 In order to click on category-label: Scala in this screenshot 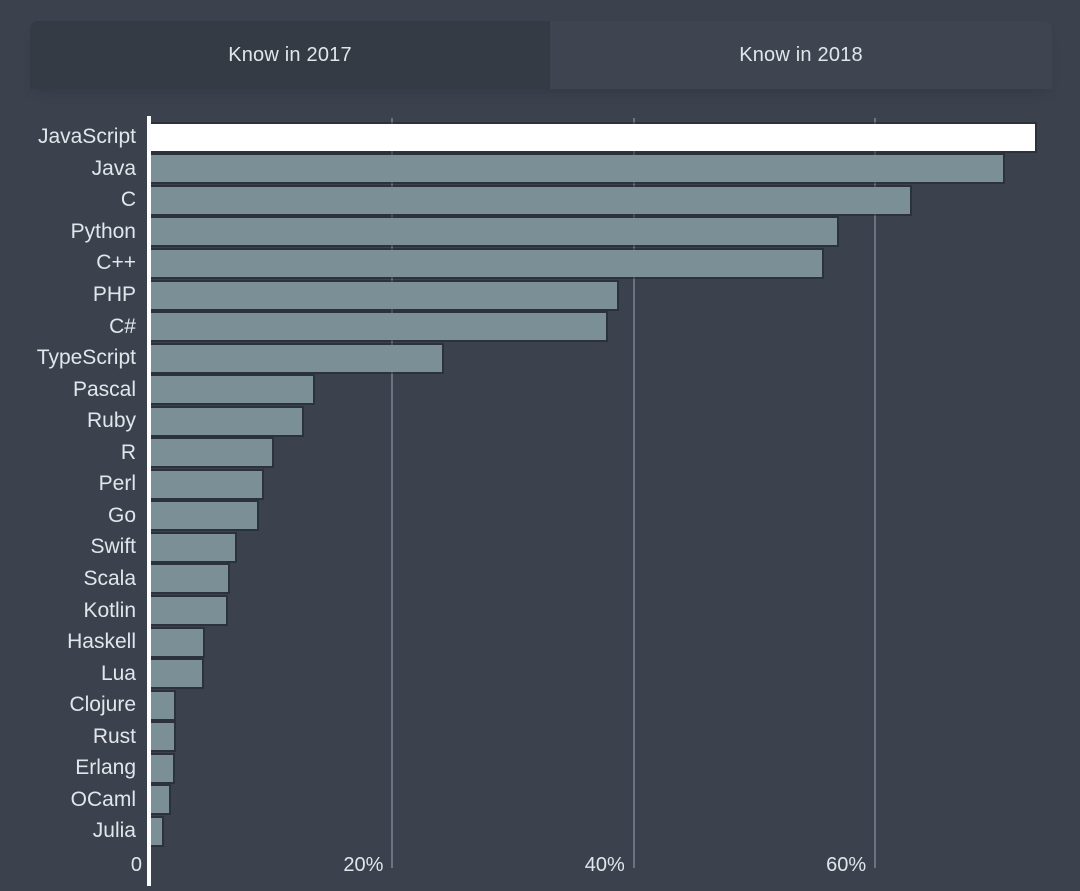, I will do `click(109, 578)`.